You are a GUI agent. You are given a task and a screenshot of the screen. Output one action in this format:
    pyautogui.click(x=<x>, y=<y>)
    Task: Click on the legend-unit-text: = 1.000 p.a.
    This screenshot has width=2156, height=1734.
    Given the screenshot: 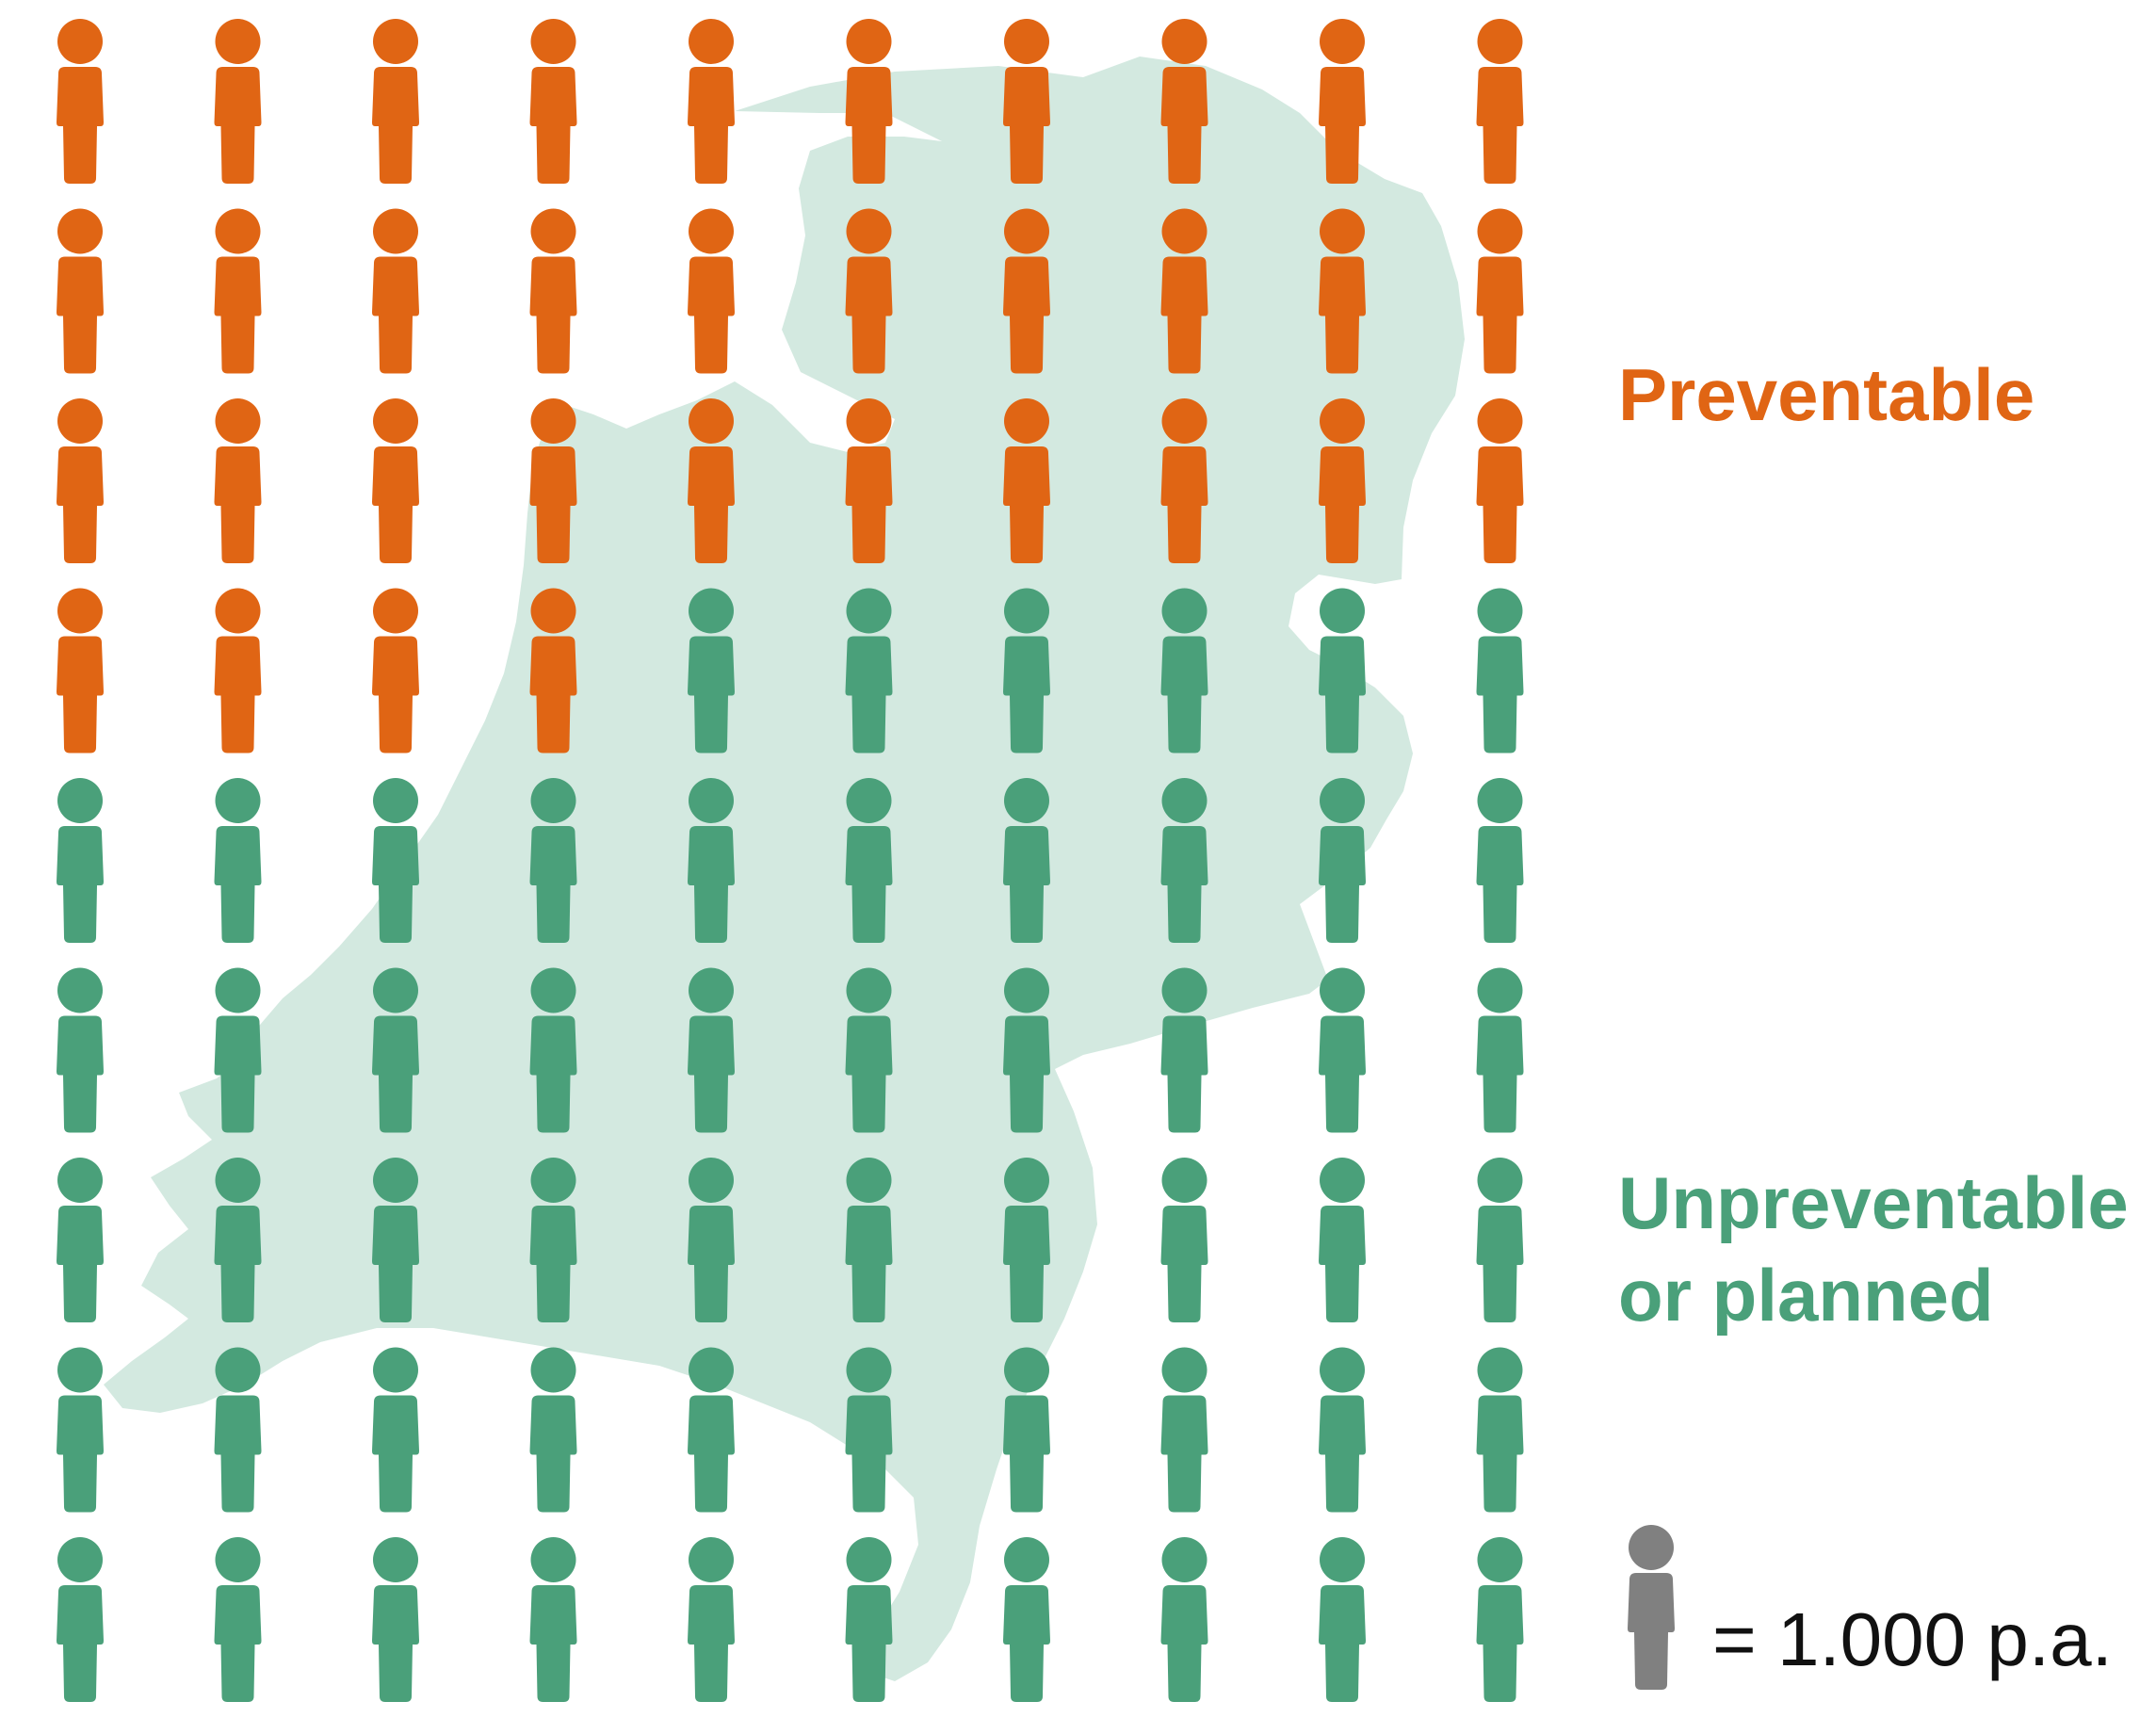 What is the action you would take?
    pyautogui.click(x=1912, y=1639)
    